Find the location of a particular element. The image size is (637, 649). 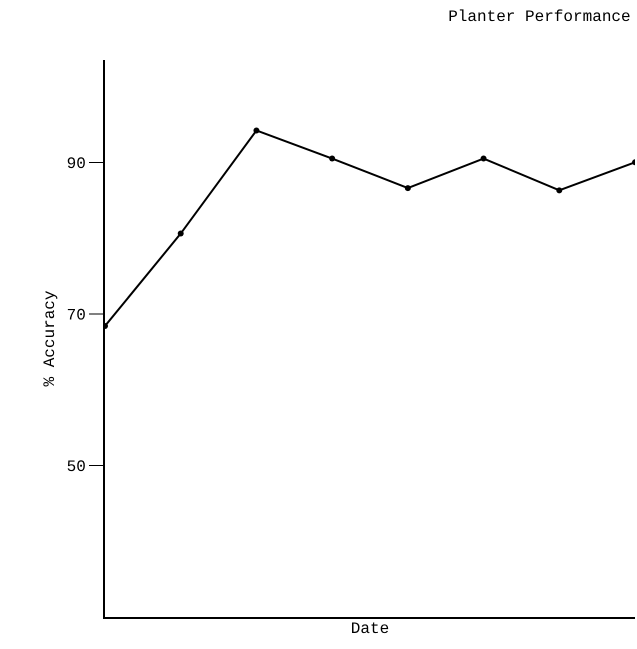

y-tick-label: 50 is located at coordinates (76, 467).